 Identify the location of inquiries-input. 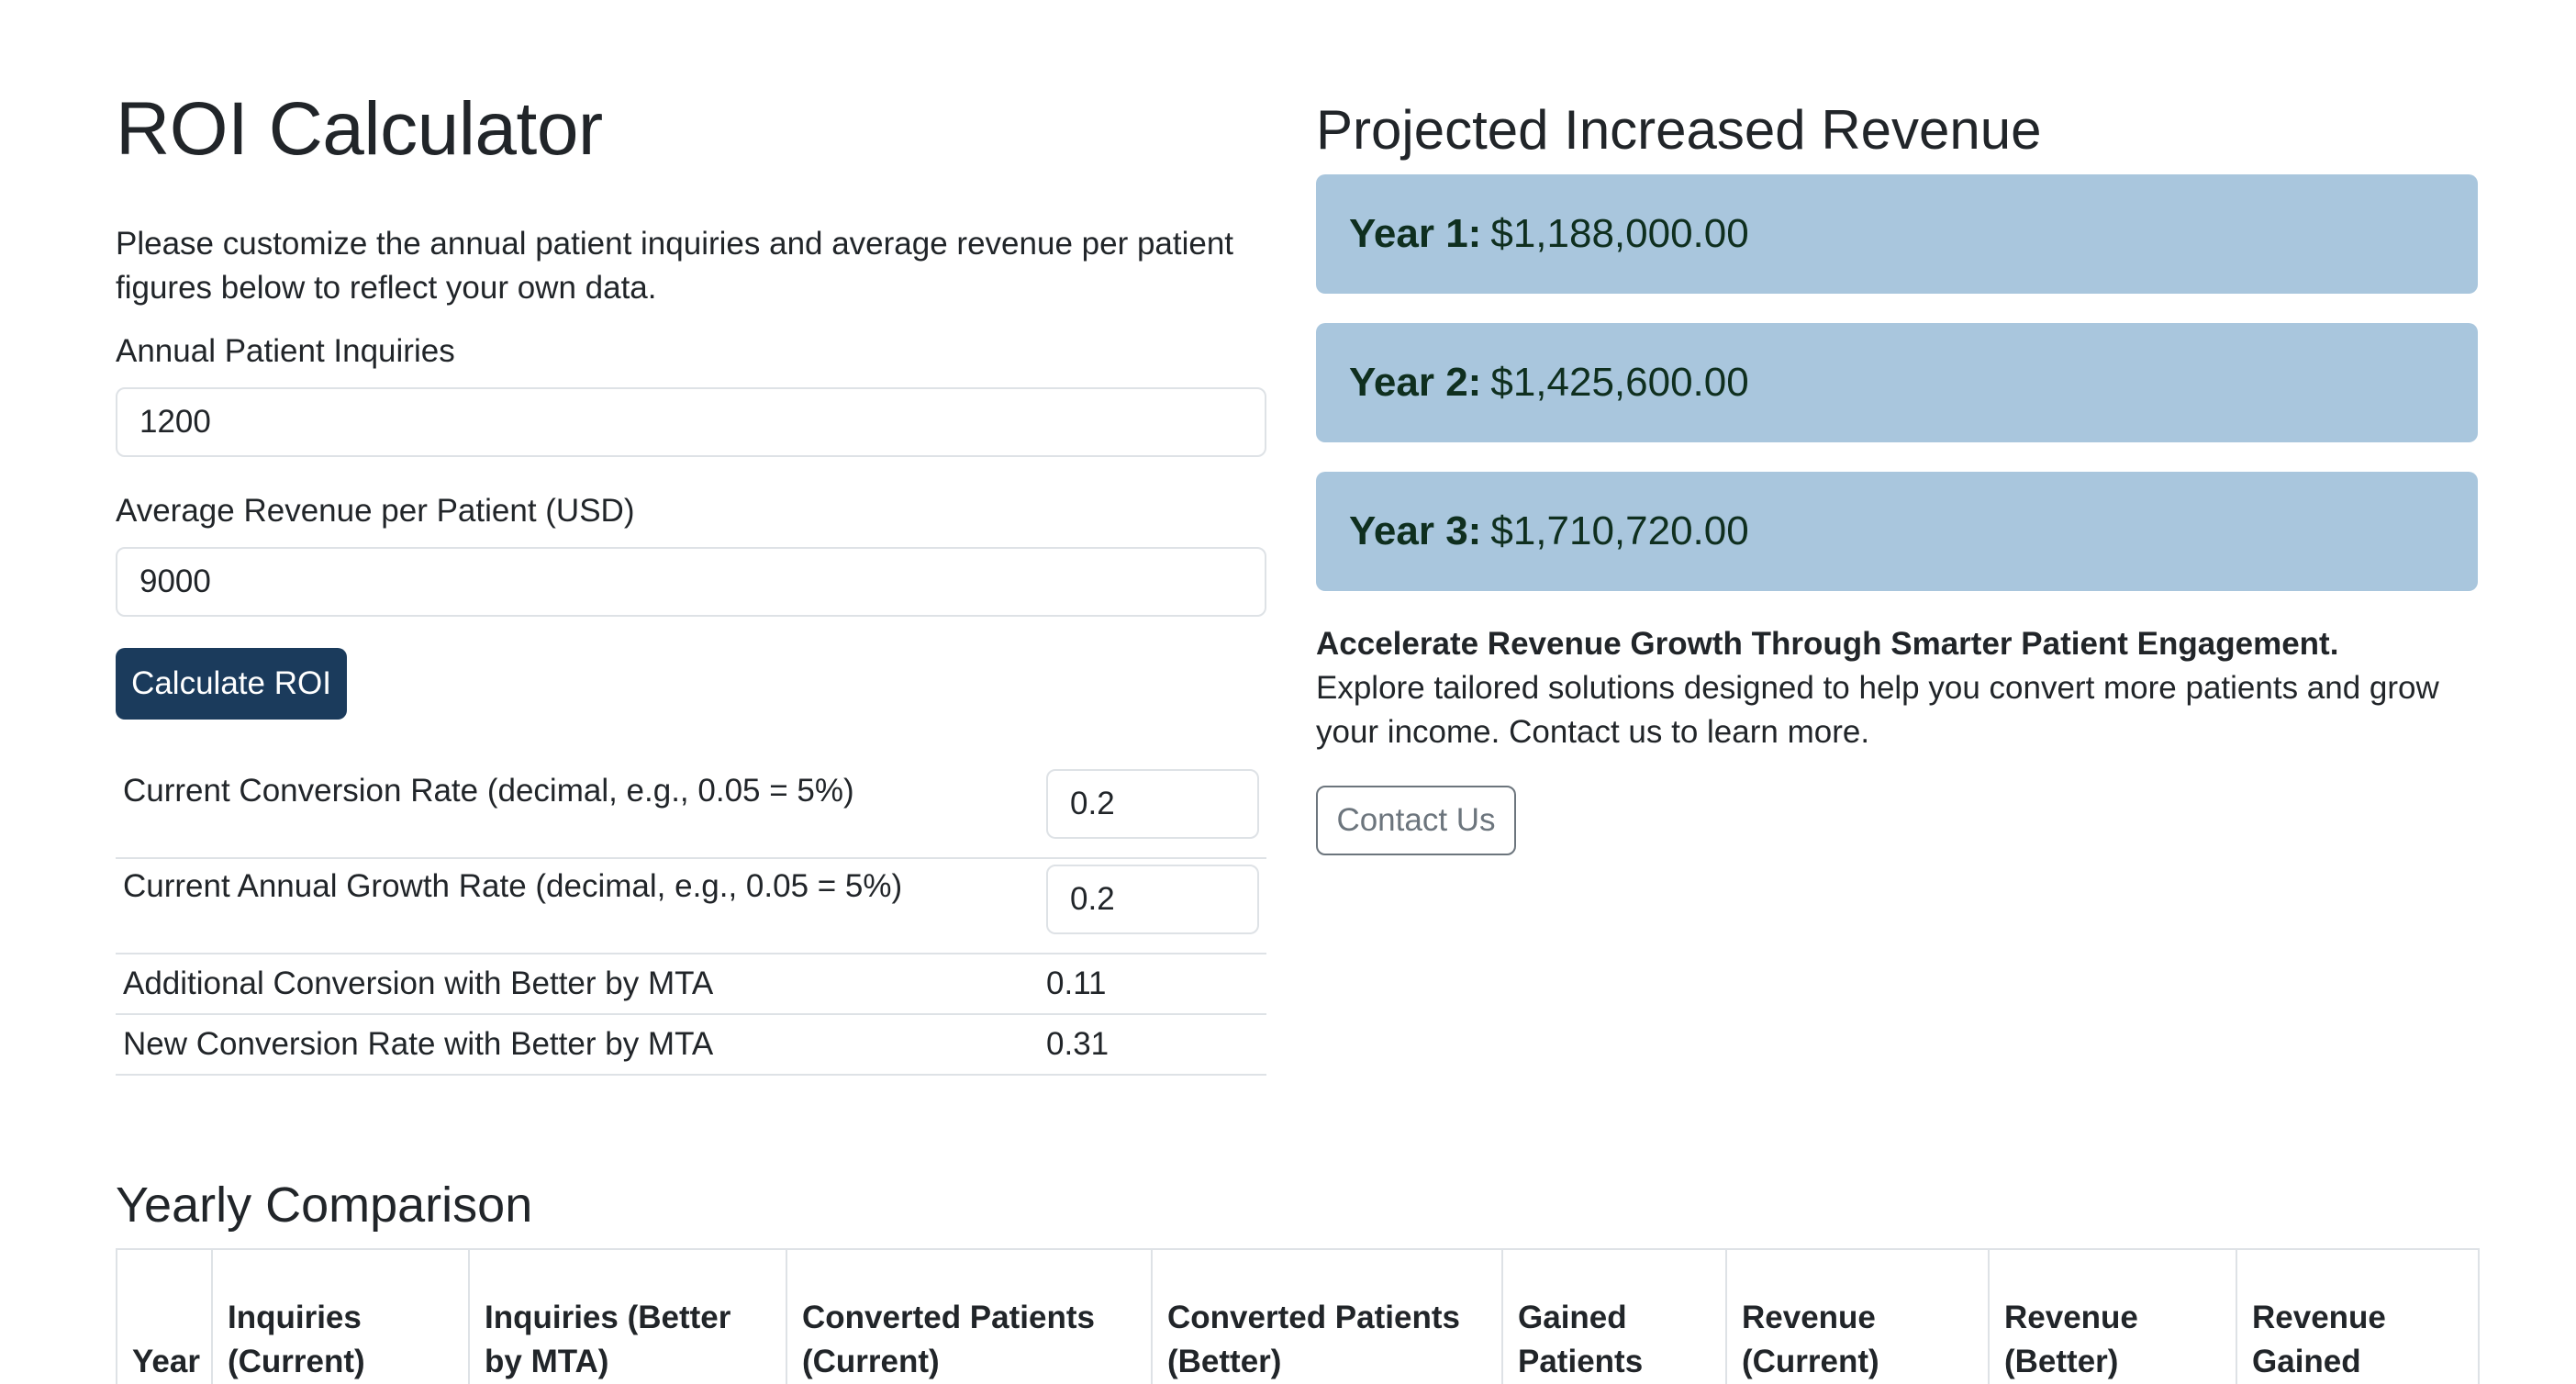
(691, 422).